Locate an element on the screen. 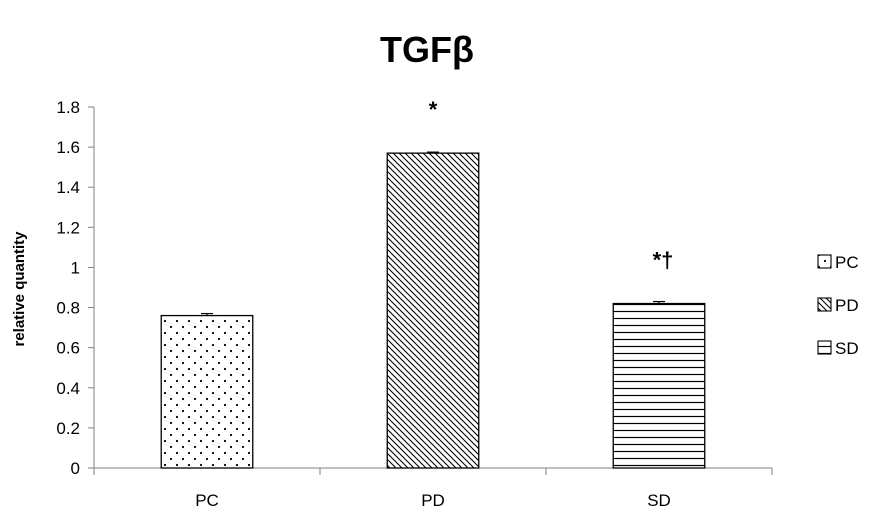 The image size is (871, 527). y-tick-label: 1.6 is located at coordinates (68, 147).